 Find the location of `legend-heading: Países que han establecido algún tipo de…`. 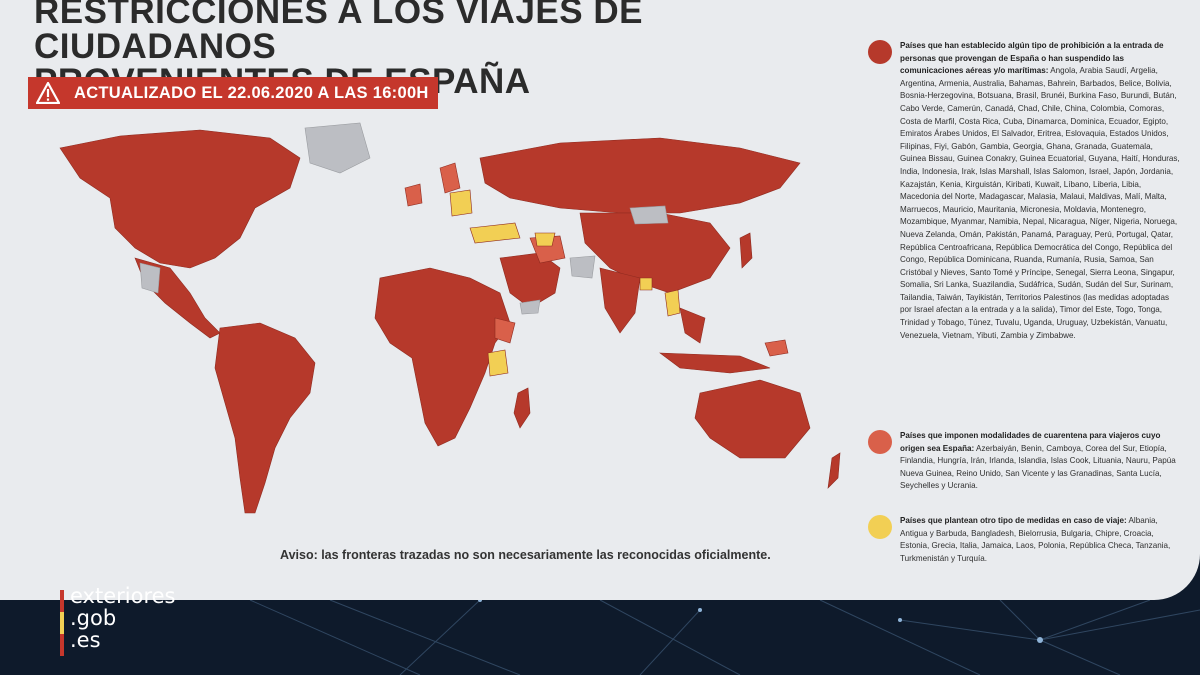

legend-heading: Países que han establecido algún tipo de… is located at coordinates (1032, 58).